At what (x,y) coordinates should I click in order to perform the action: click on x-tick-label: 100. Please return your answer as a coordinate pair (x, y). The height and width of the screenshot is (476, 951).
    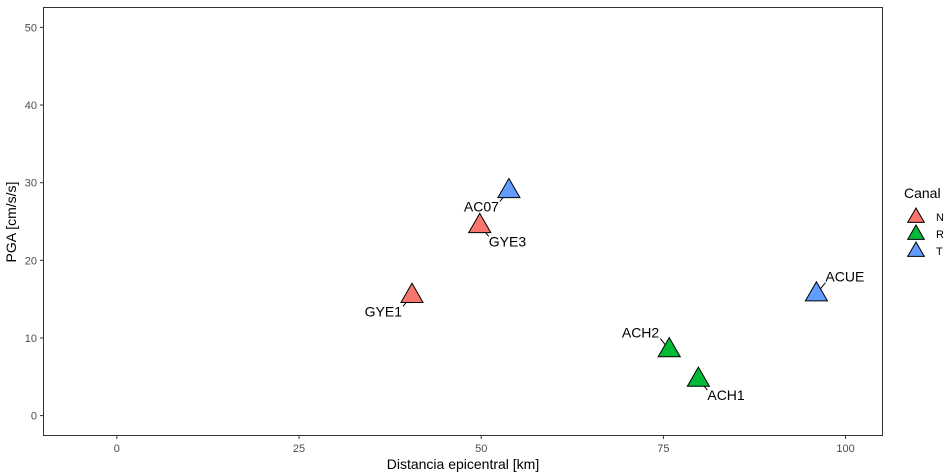
    Looking at the image, I should click on (845, 449).